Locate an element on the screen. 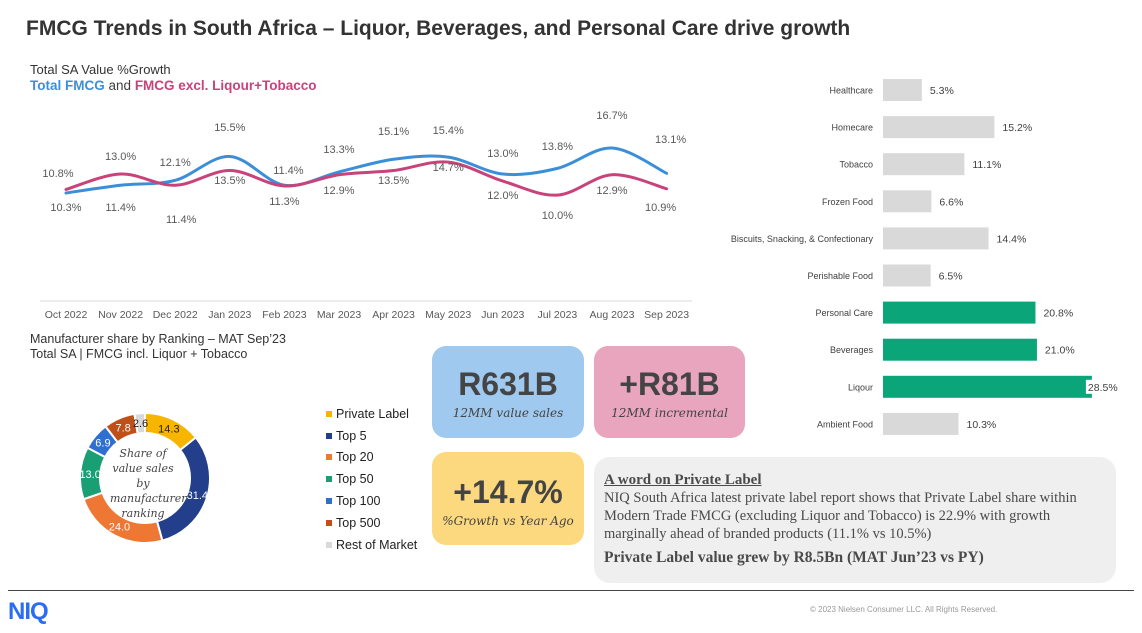  line-chart-legend: Total FMCG and FMCG excl. Liqour+Tobacco is located at coordinates (173, 85).